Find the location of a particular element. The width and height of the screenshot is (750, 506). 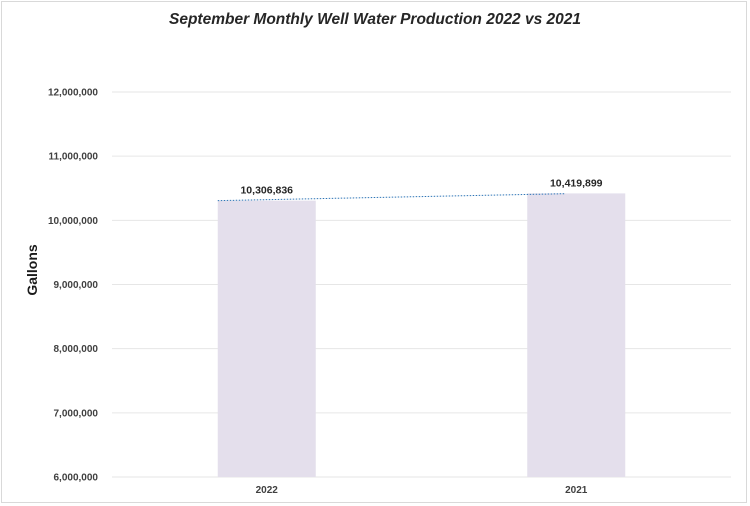

data-label-2021: 10,419,899 is located at coordinates (576, 183).